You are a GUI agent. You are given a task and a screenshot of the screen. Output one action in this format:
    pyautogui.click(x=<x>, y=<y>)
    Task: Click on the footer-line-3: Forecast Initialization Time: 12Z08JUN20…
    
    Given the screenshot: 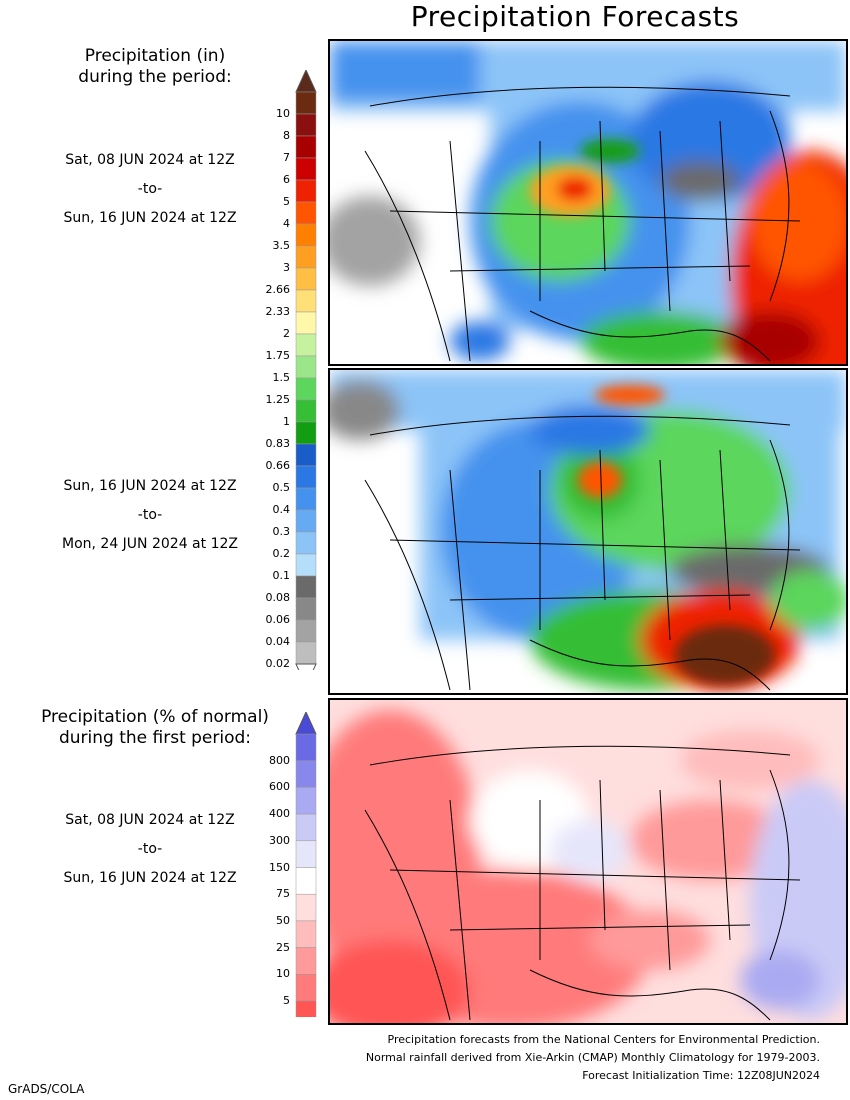 What is the action you would take?
    pyautogui.click(x=701, y=1075)
    